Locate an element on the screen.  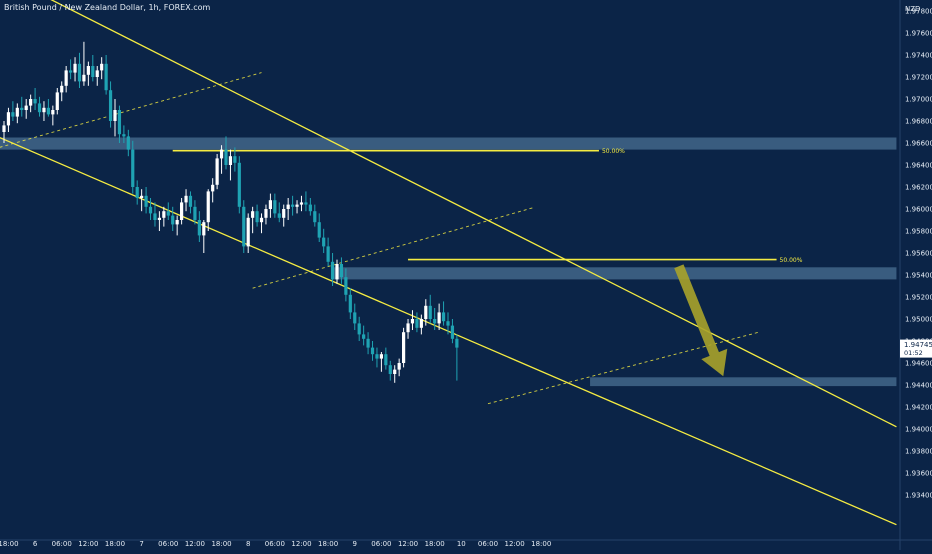
price-tick-label: 1.93800 is located at coordinates (918, 452).